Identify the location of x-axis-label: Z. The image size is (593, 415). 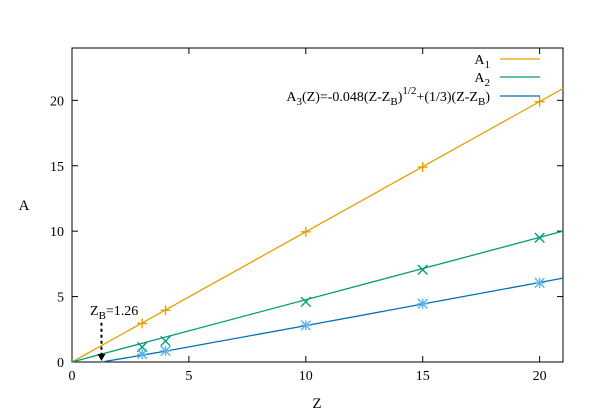
(316, 404).